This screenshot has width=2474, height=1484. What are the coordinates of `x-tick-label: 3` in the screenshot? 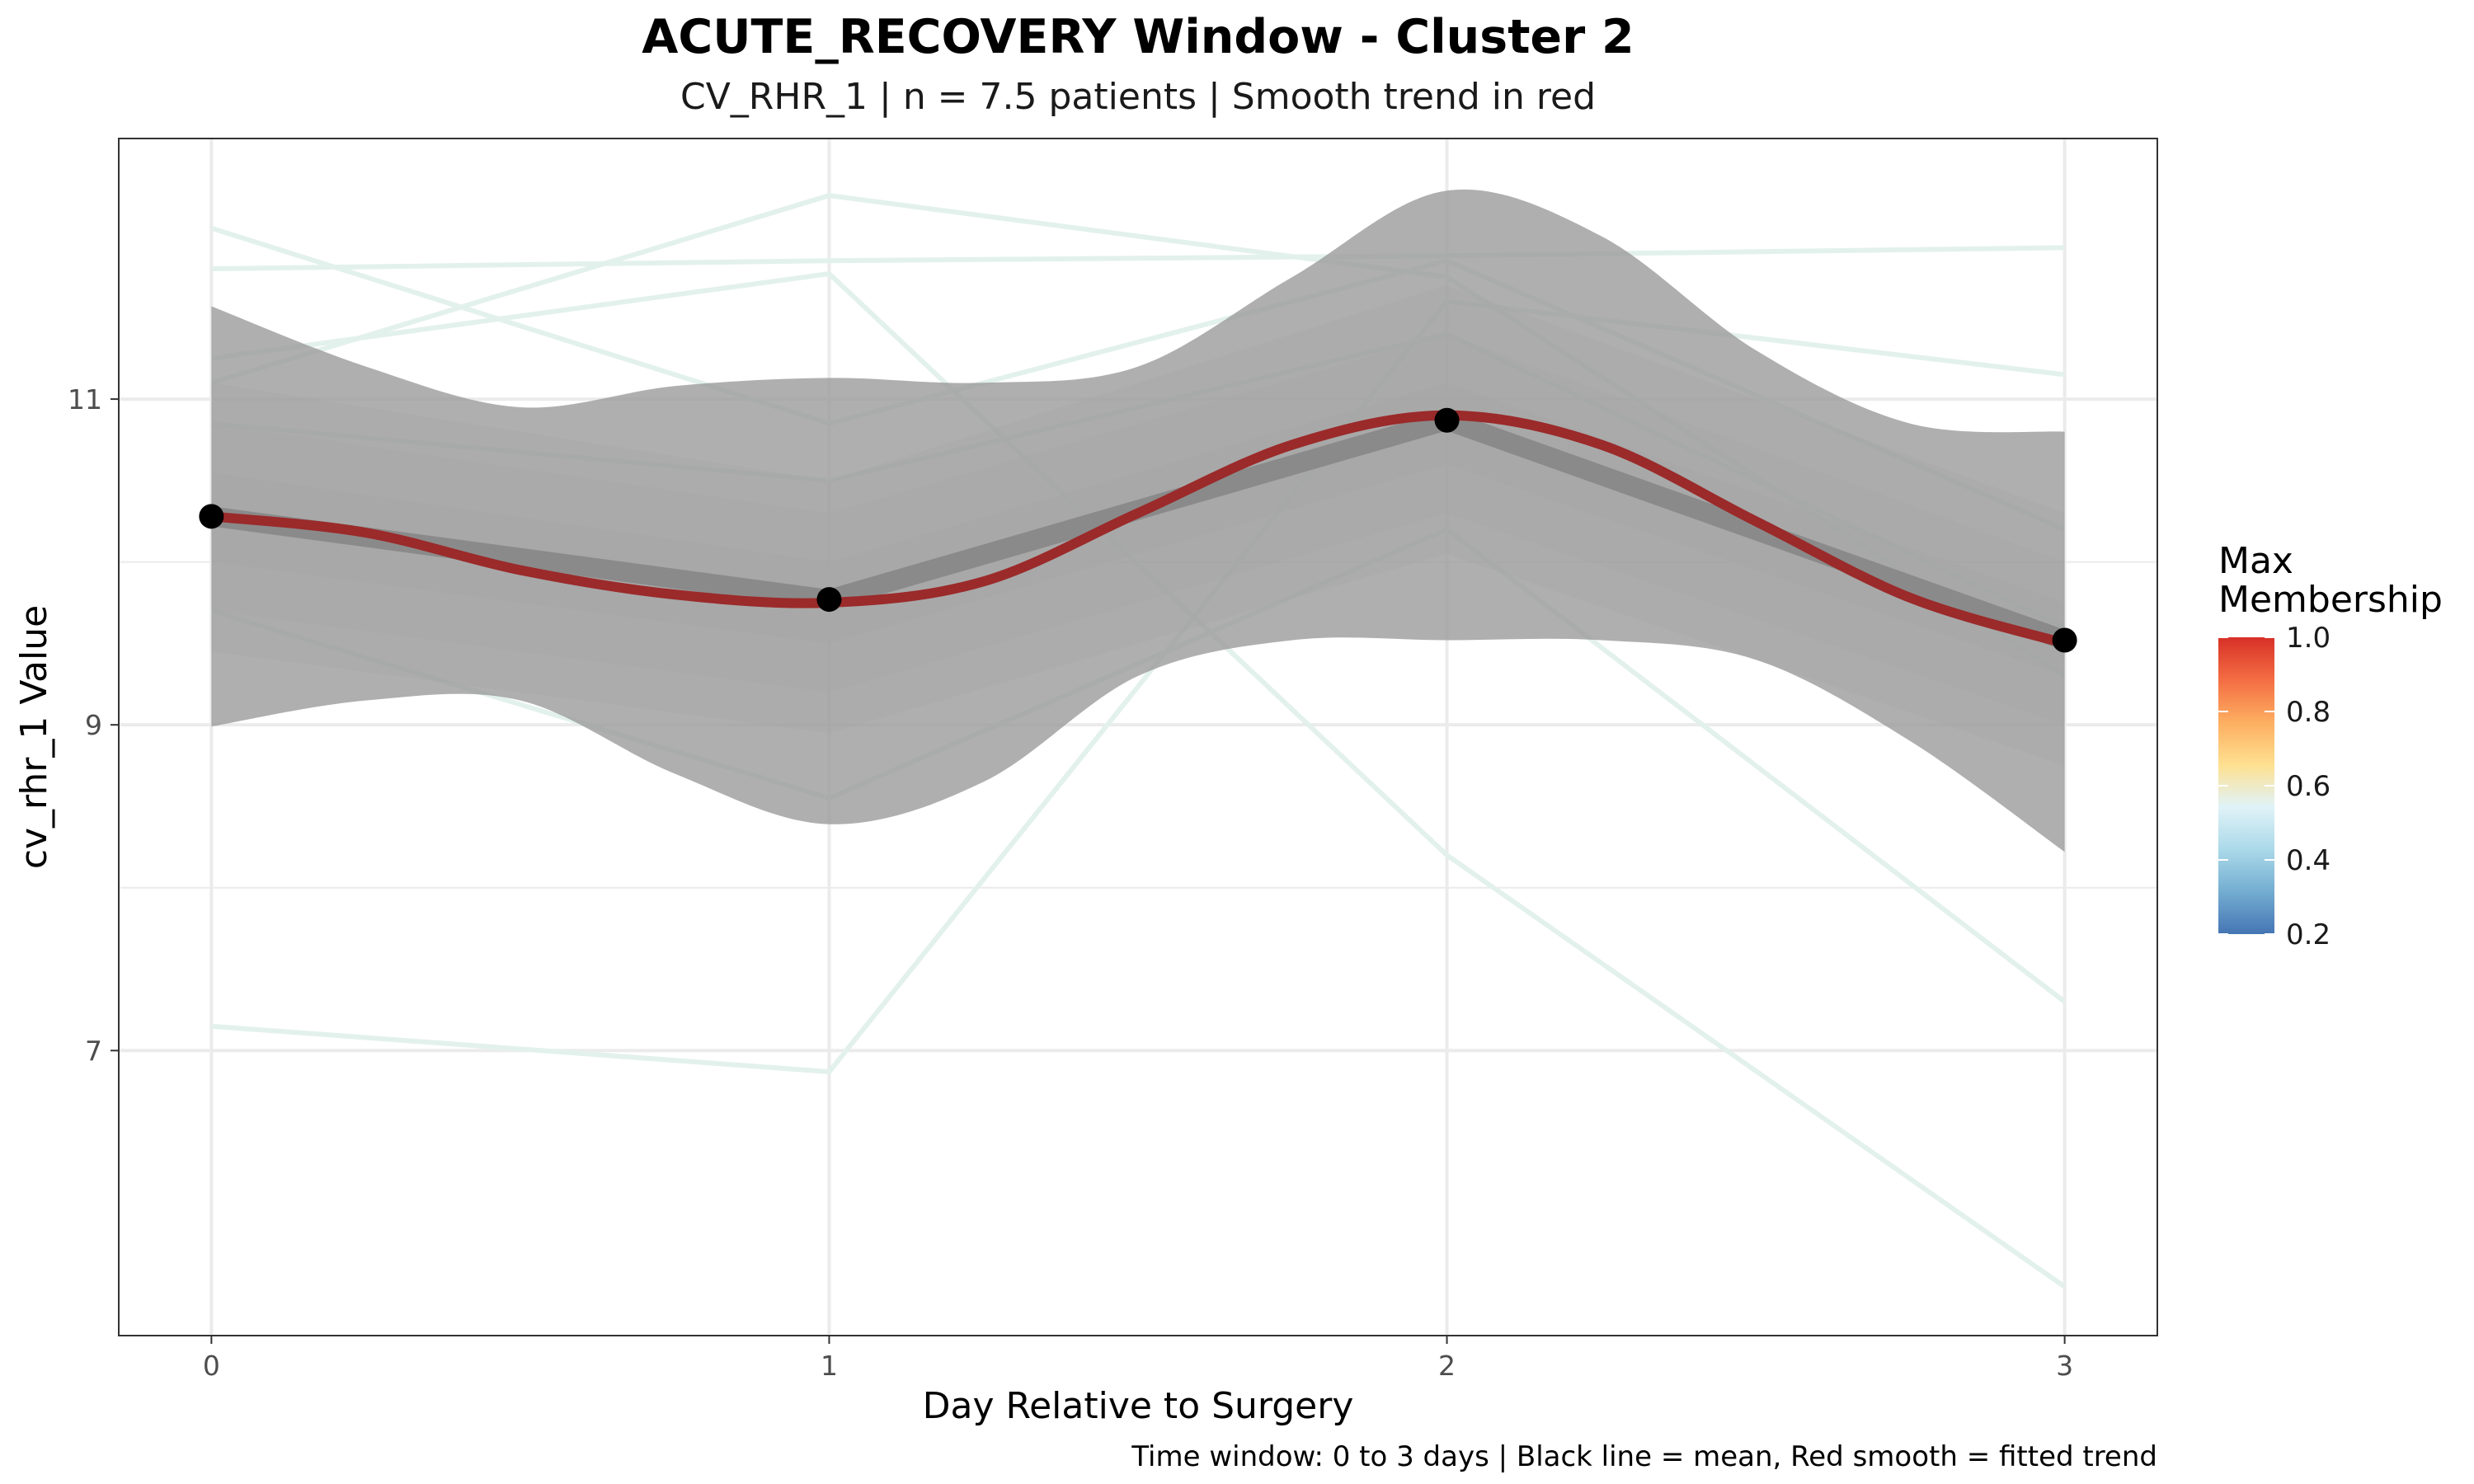 It's located at (2064, 1366).